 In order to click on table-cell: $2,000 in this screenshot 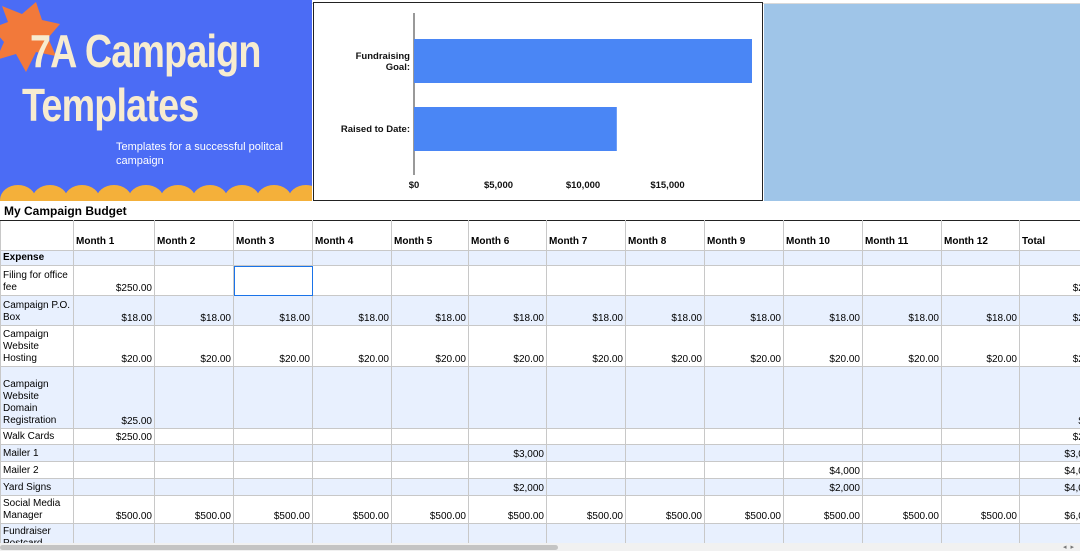, I will do `click(507, 487)`.